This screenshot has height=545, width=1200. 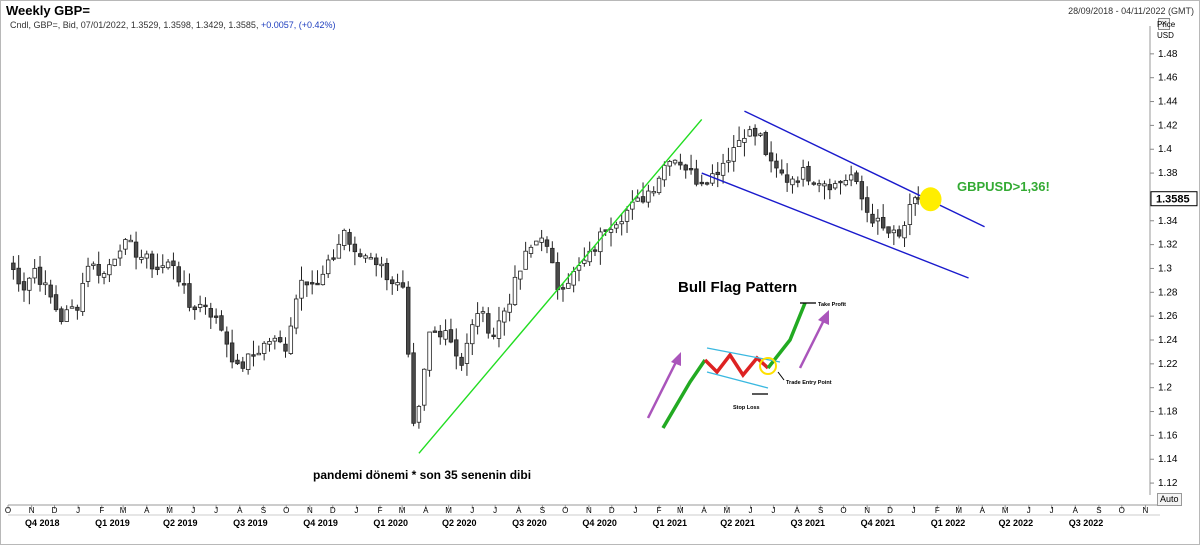 What do you see at coordinates (1168, 78) in the screenshot?
I see `y-tick-label: 1.46` at bounding box center [1168, 78].